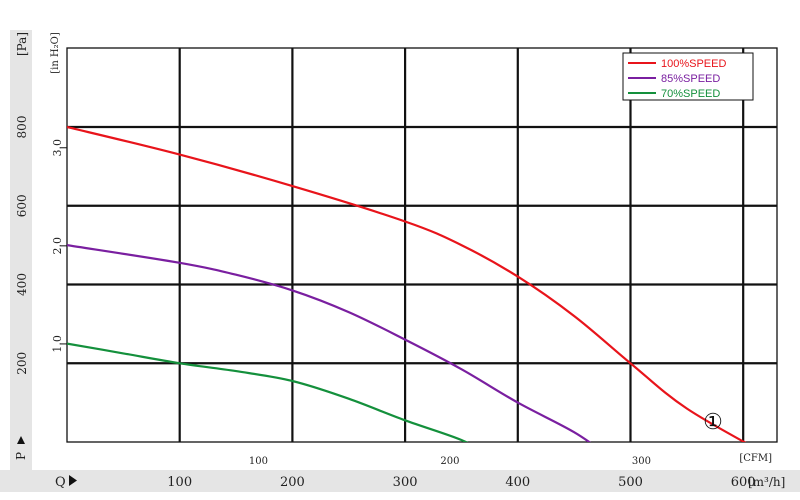 This screenshot has width=800, height=500. What do you see at coordinates (22, 284) in the screenshot?
I see `y-tick-label: 400` at bounding box center [22, 284].